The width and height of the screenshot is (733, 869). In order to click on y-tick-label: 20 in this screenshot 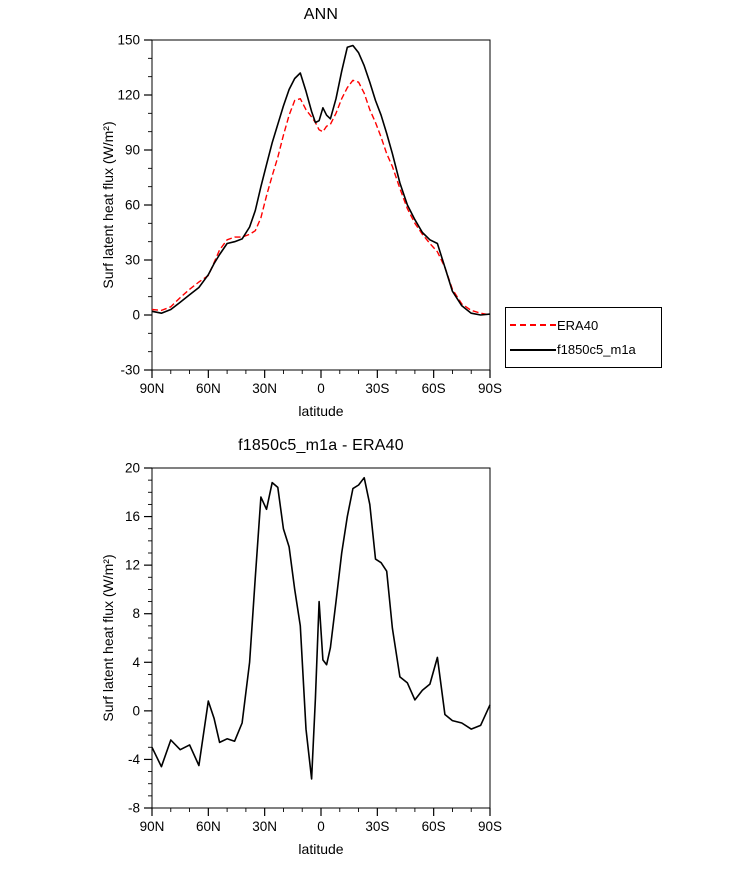, I will do `click(132, 468)`.